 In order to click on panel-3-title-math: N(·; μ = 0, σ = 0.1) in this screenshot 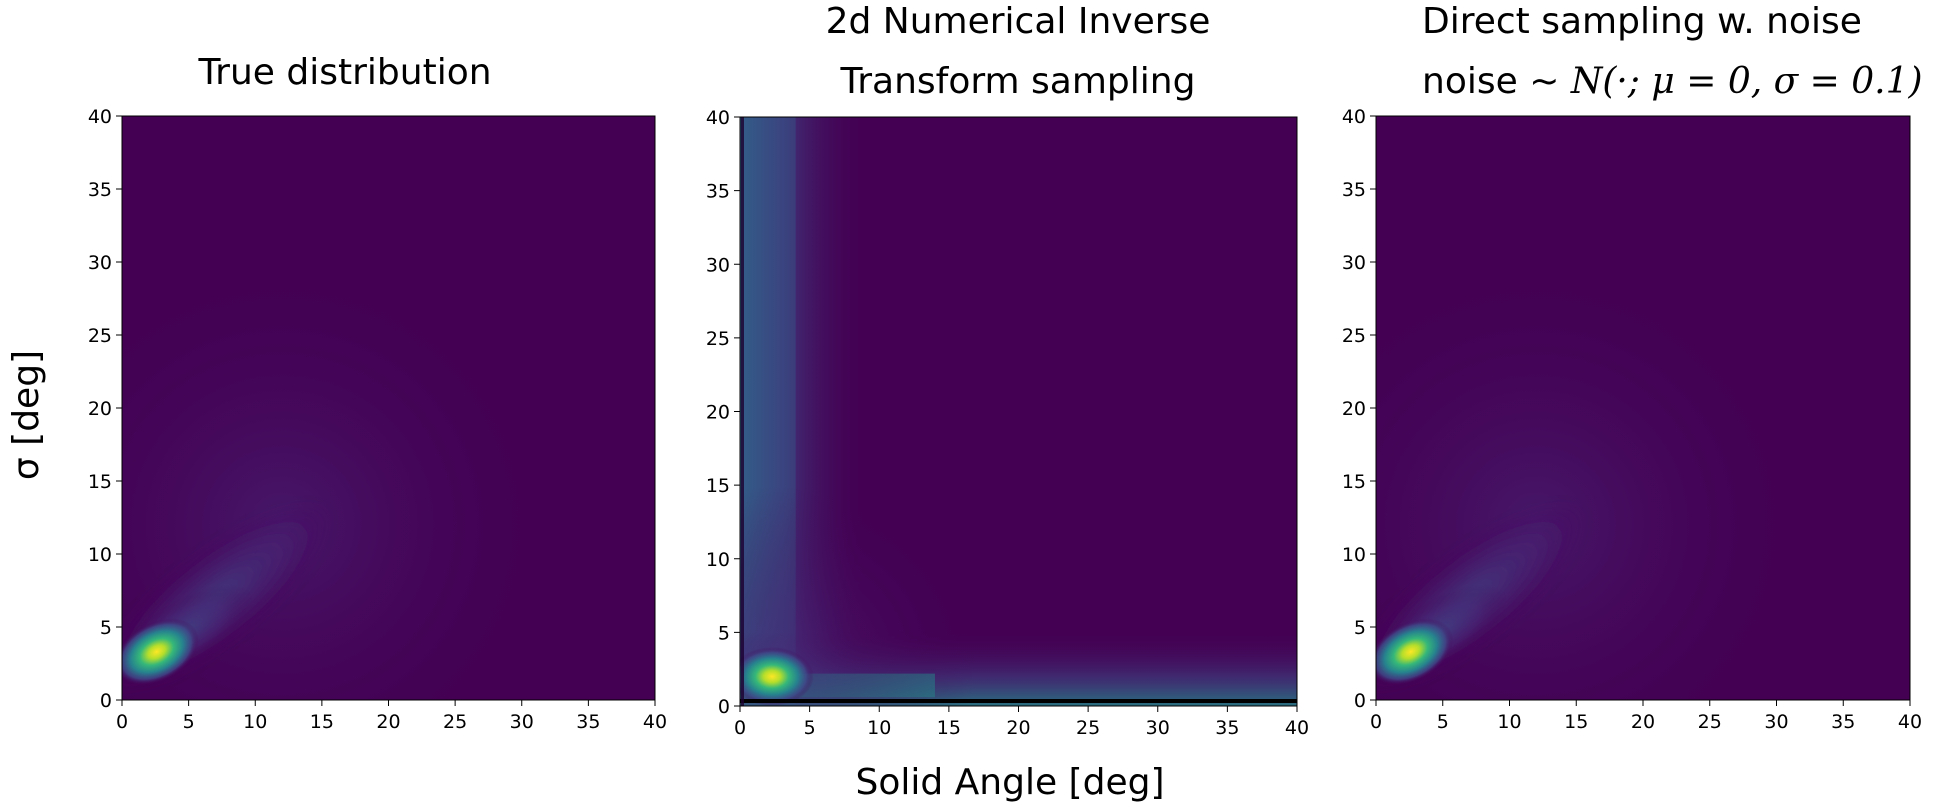, I will do `click(1746, 81)`.